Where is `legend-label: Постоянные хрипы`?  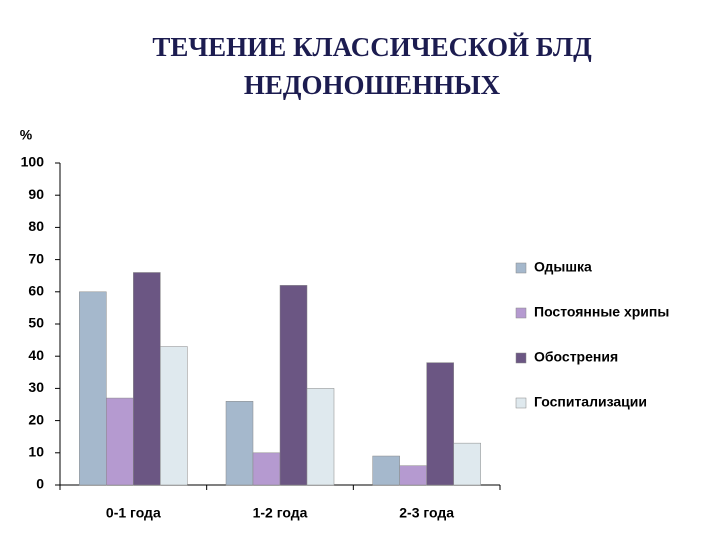
legend-label: Постоянные хрипы is located at coordinates (601, 312).